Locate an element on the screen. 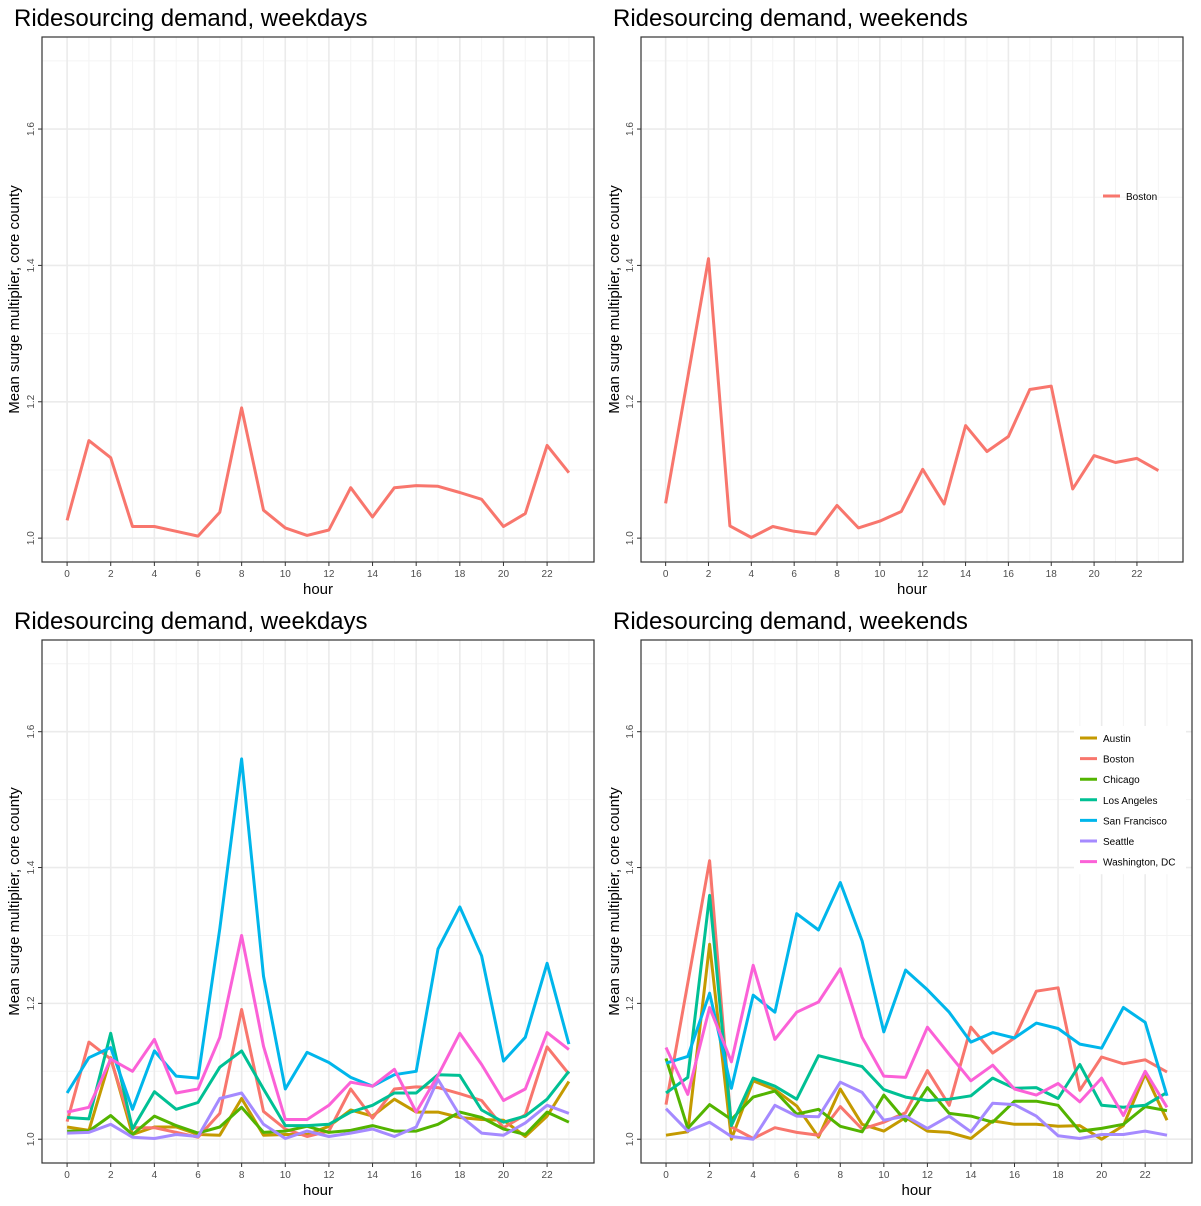 Image resolution: width=1201 pixels, height=1206 pixels. legend: Boston is located at coordinates (1130, 197).